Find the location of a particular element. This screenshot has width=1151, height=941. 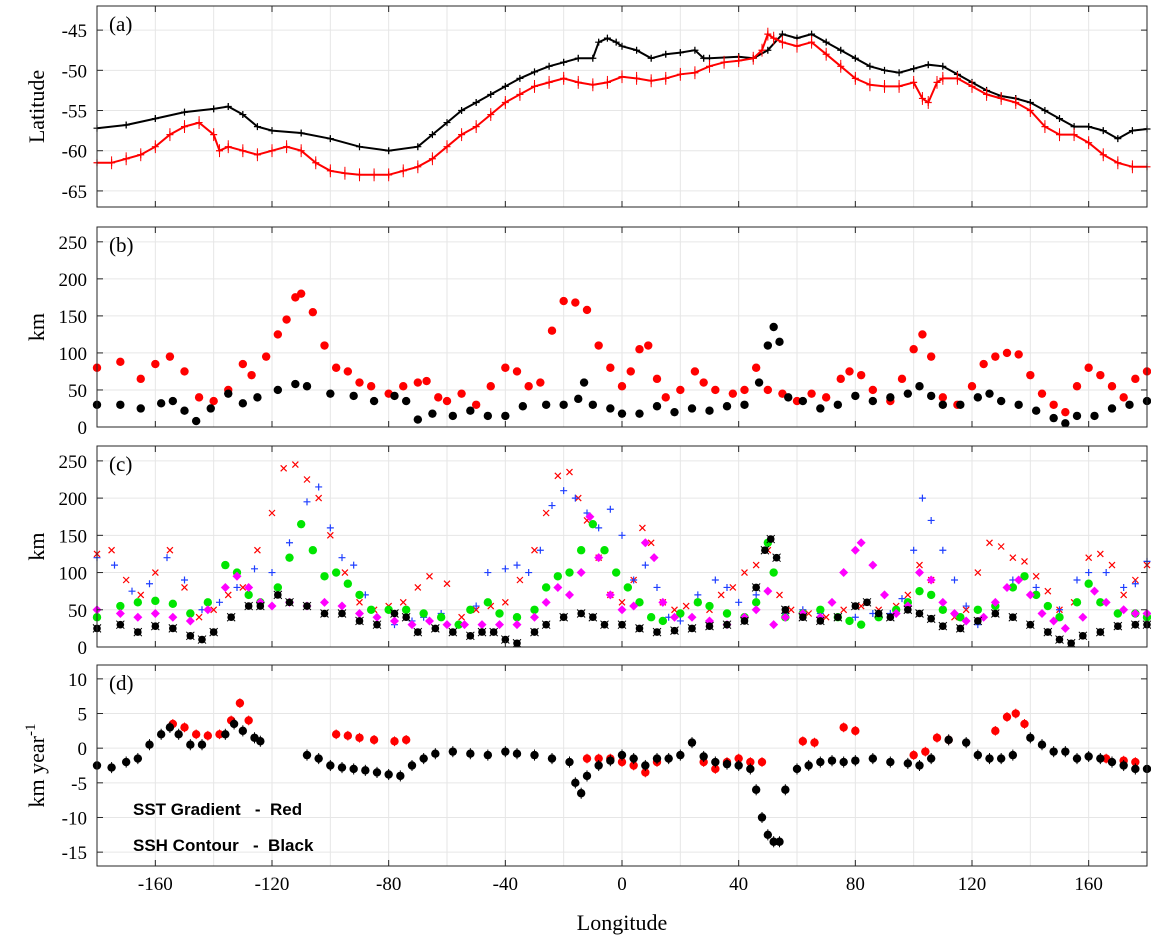

series-black is located at coordinates (621, 375).